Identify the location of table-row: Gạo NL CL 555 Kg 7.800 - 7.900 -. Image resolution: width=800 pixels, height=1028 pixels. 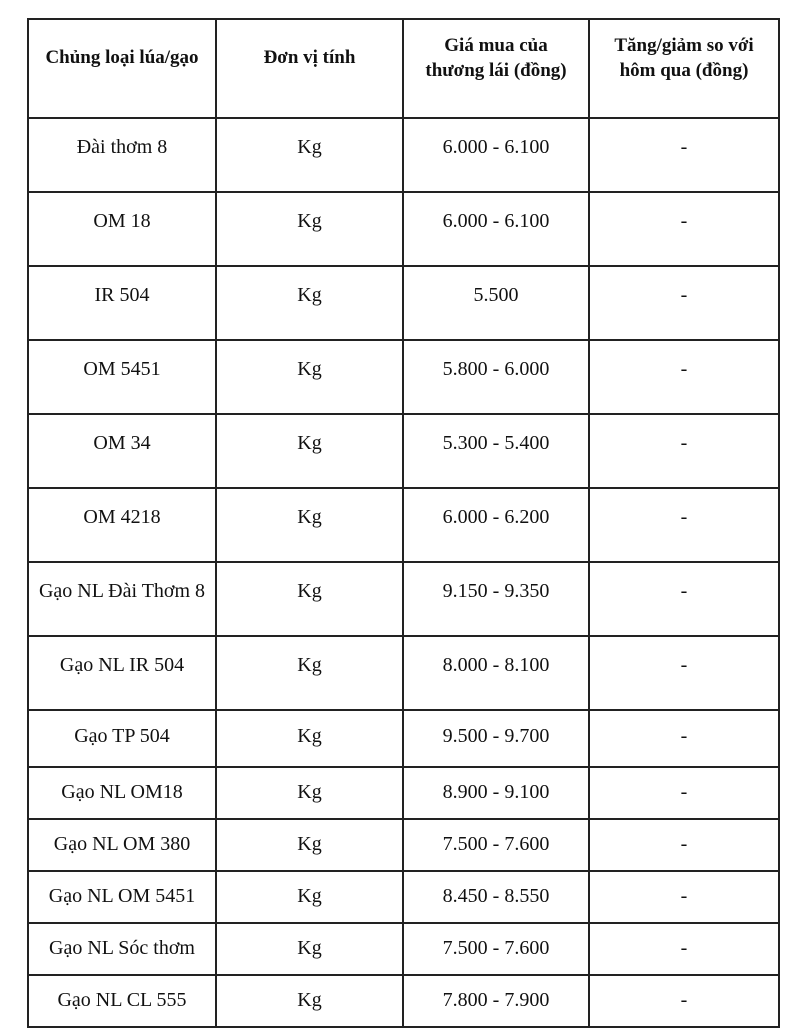
(403, 1001).